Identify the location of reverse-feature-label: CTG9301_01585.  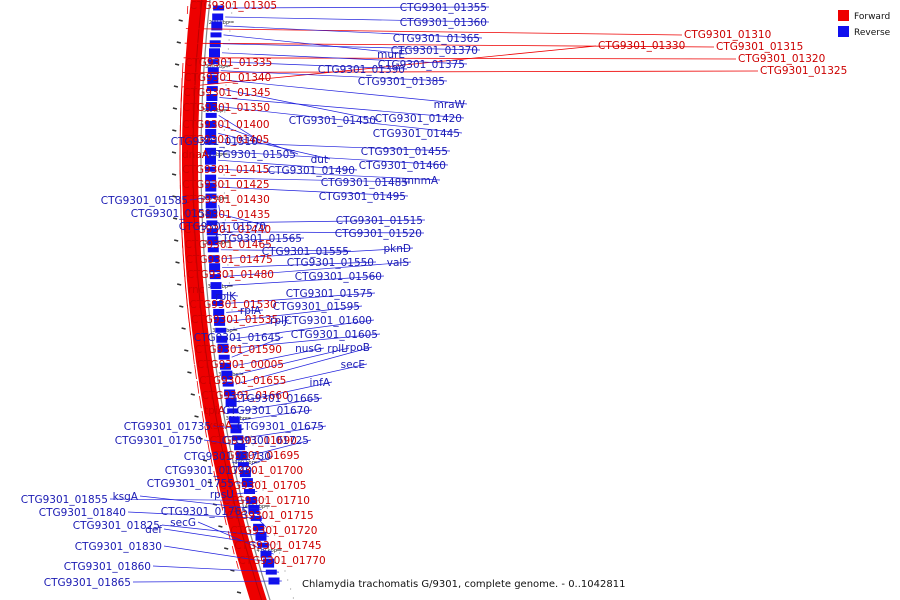
(144, 201).